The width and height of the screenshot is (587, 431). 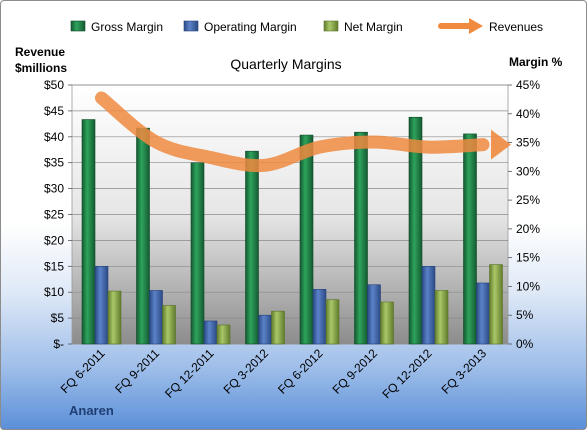 What do you see at coordinates (250, 27) in the screenshot?
I see `legend-label-operating-margin: Operating Margin` at bounding box center [250, 27].